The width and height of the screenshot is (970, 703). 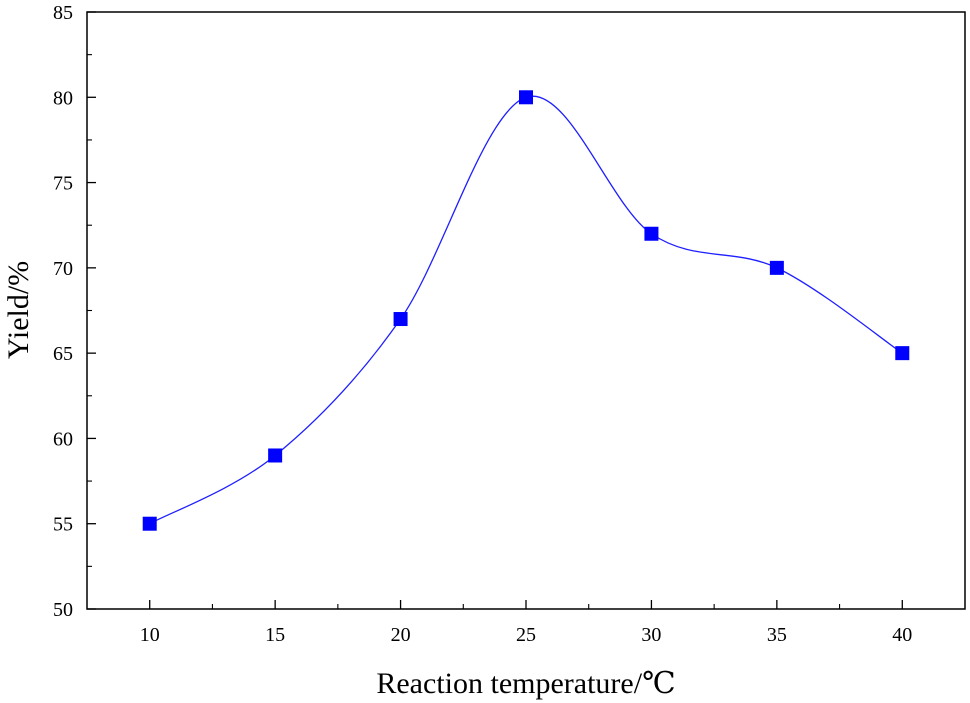 I want to click on x-tick-label: 15, so click(x=275, y=635).